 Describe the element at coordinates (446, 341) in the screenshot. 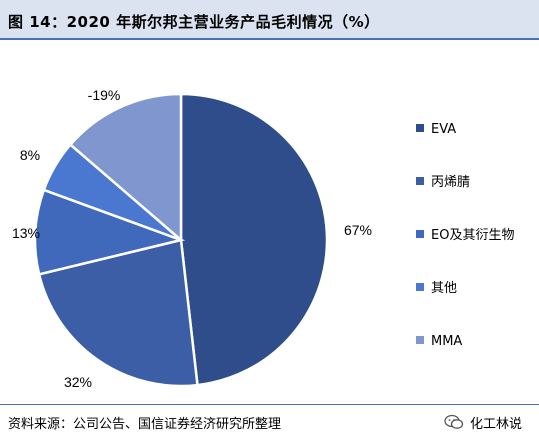

I see `legend-label: MMA` at that location.